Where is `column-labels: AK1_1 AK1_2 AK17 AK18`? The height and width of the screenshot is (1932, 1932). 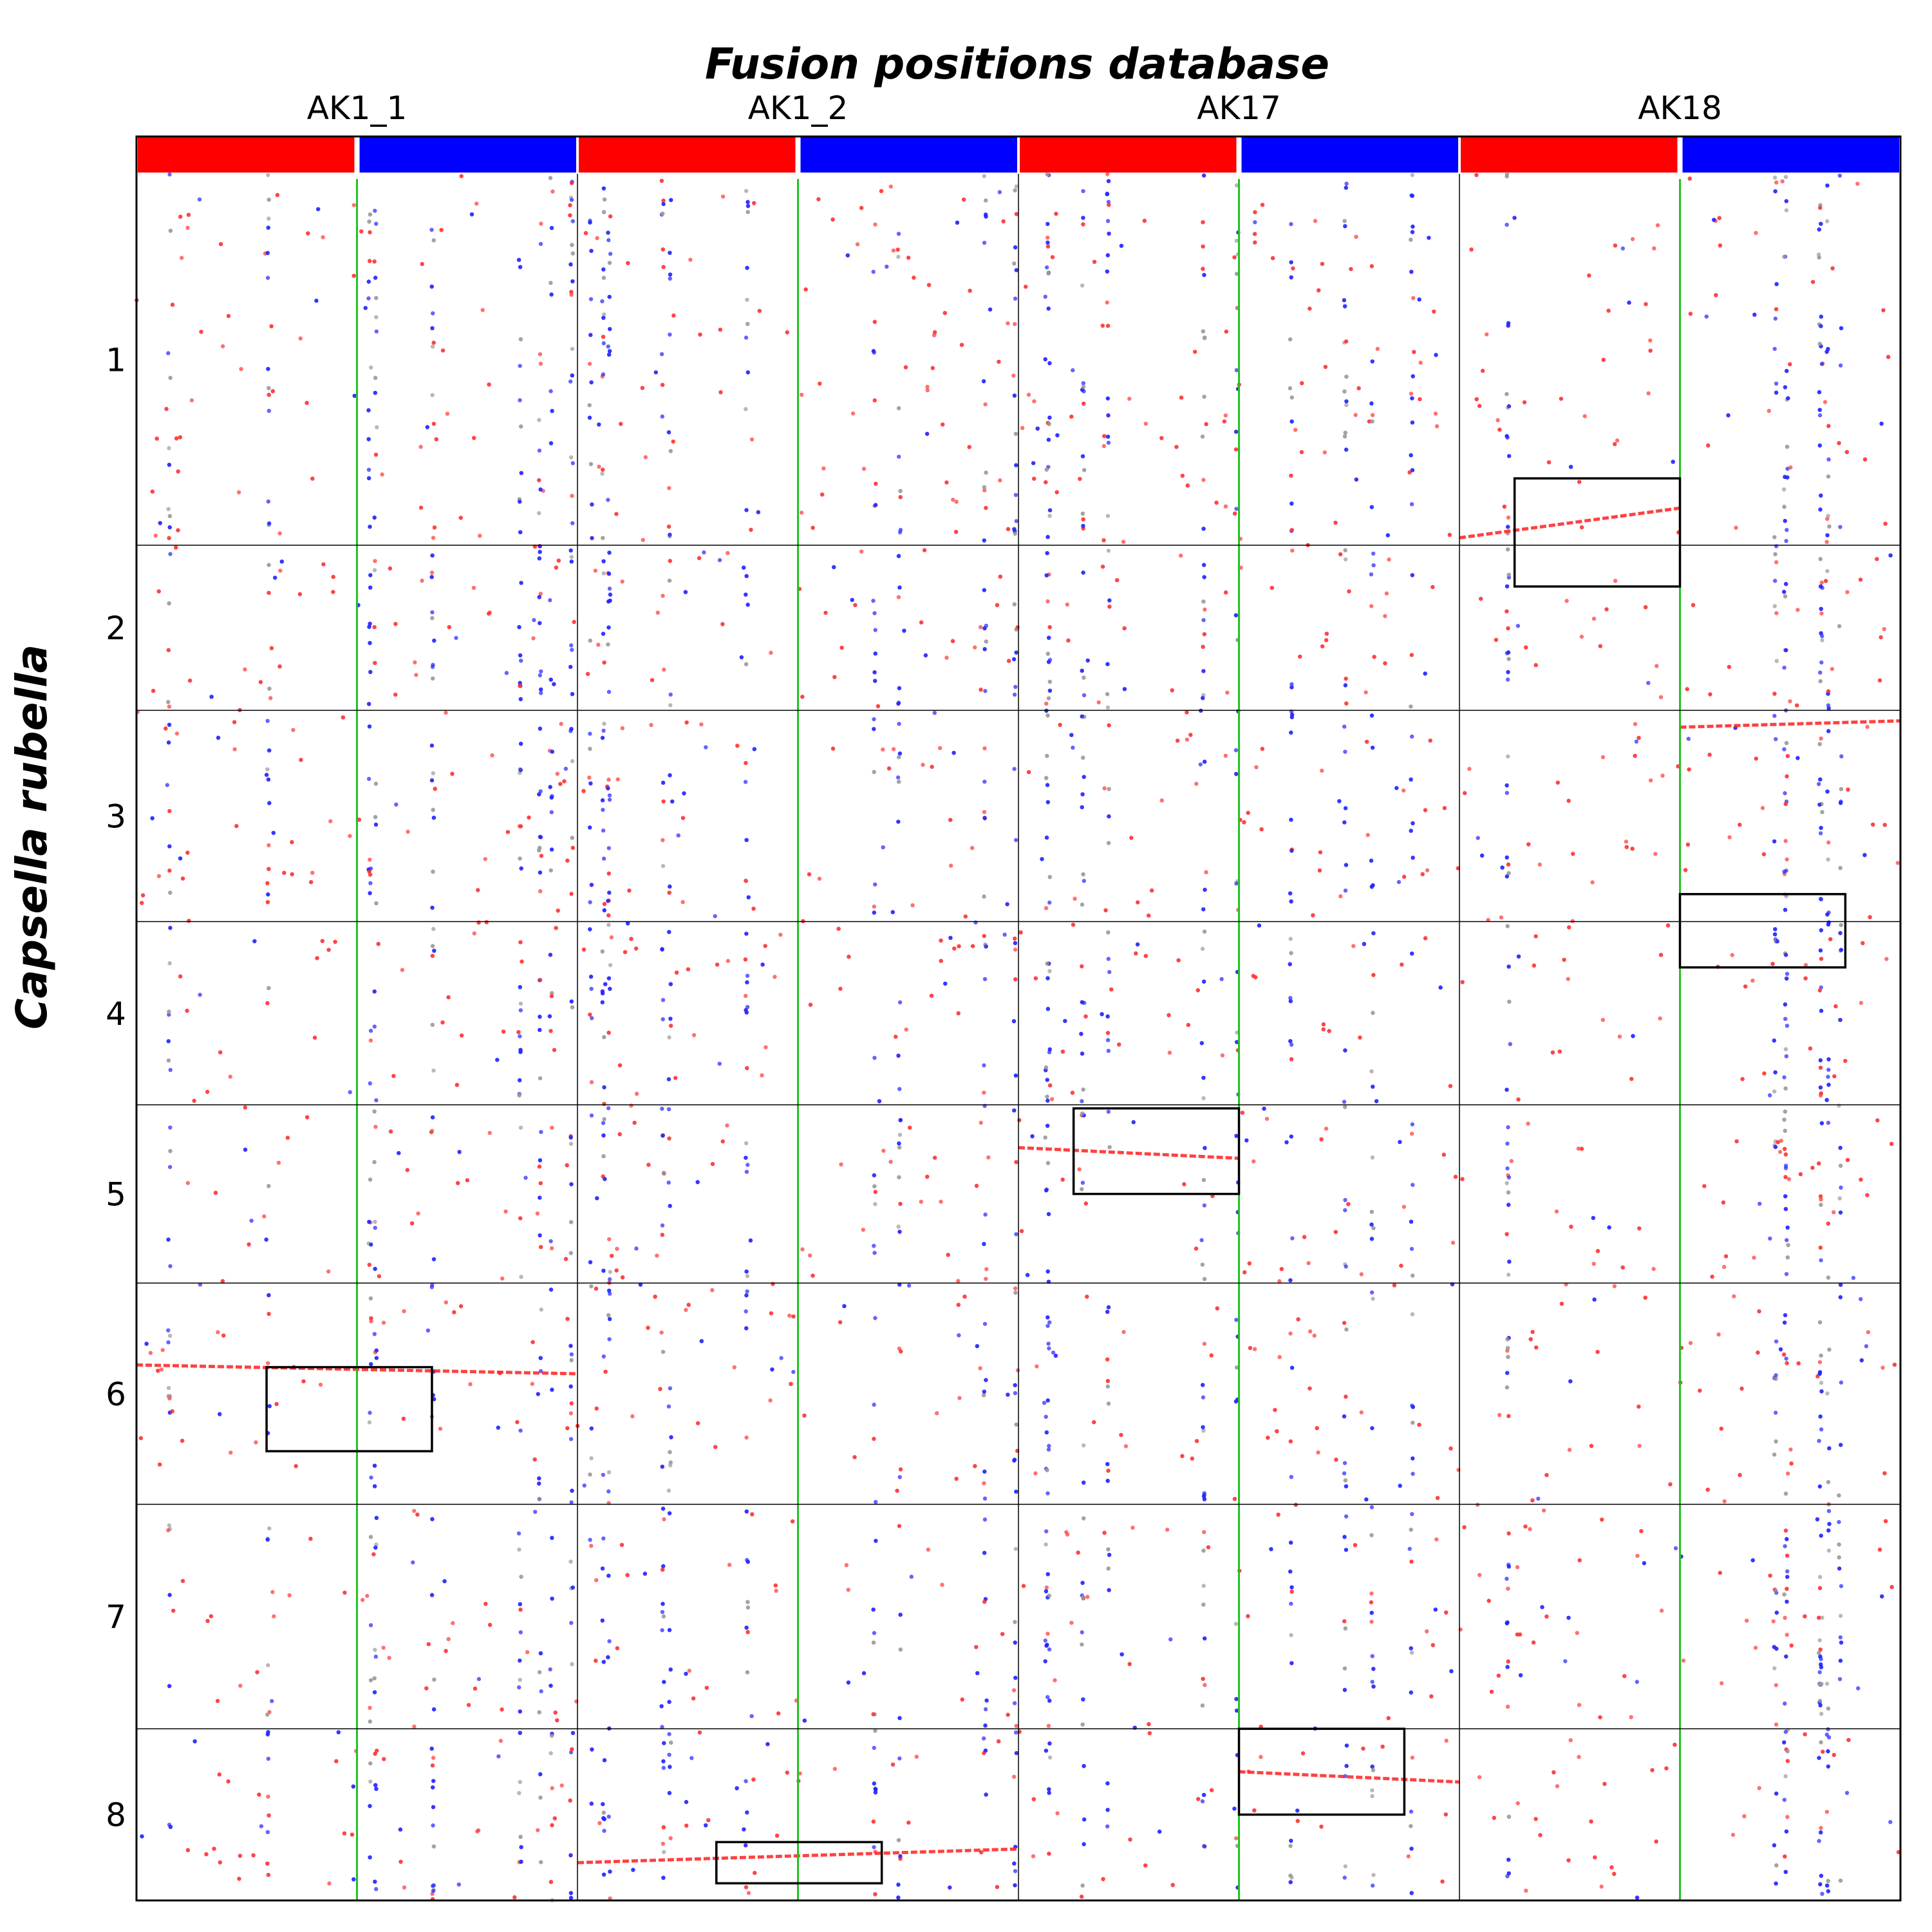 column-labels: AK1_1 AK1_2 AK17 AK18 is located at coordinates (1015, 108).